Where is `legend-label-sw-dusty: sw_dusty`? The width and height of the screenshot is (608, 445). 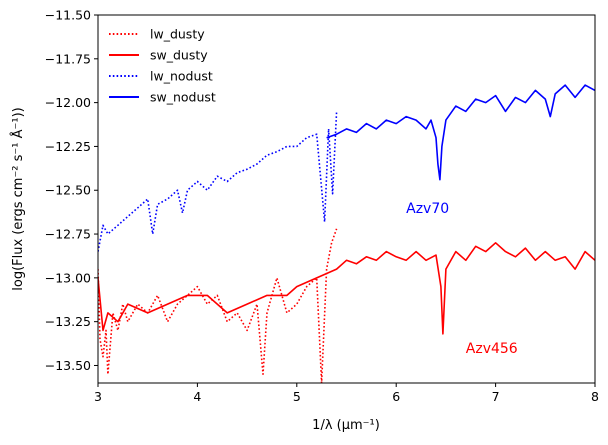
legend-label-sw-dusty: sw_dusty is located at coordinates (179, 55).